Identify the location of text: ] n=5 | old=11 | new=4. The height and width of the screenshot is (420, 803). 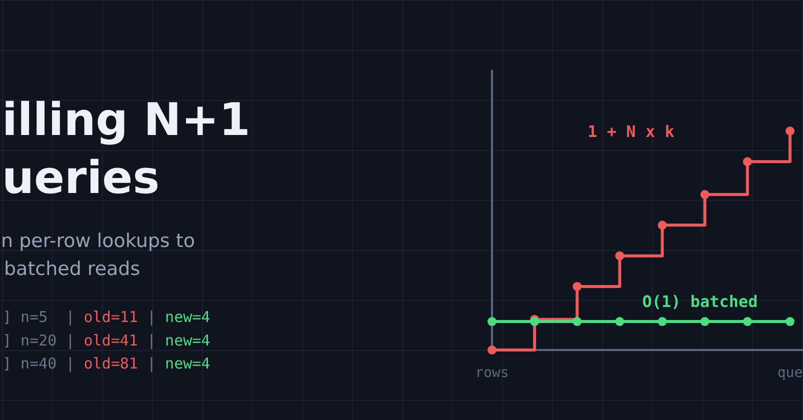
(106, 317).